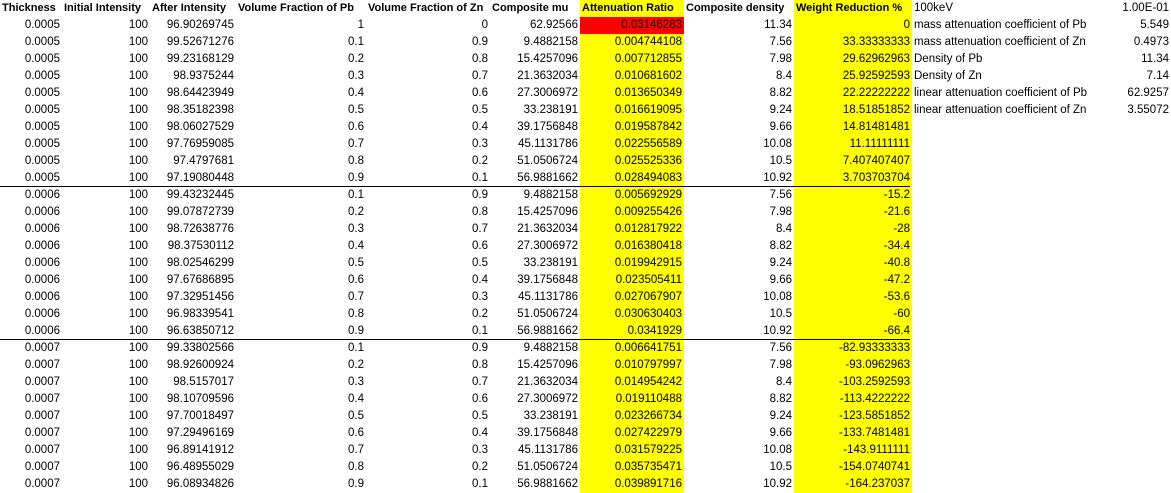 This screenshot has width=1171, height=493. What do you see at coordinates (853, 195) in the screenshot?
I see `cell-weight-reduction: -15.2` at bounding box center [853, 195].